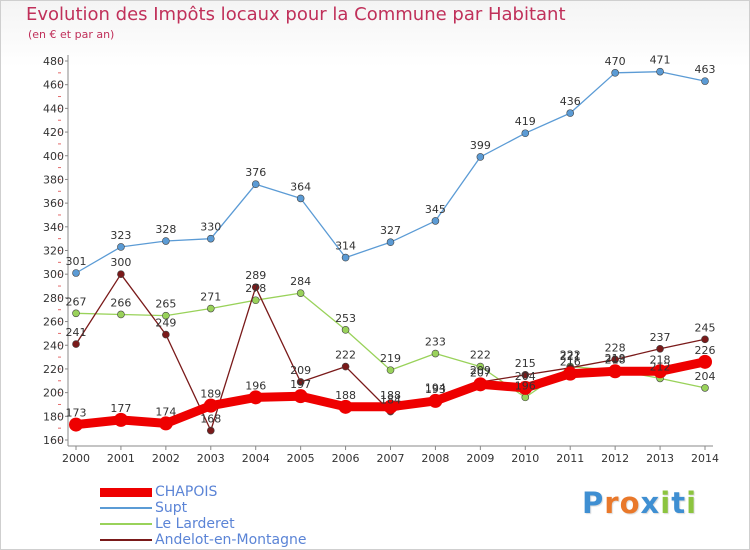  Describe the element at coordinates (53, 440) in the screenshot. I see `y-tick-label: 160` at that location.